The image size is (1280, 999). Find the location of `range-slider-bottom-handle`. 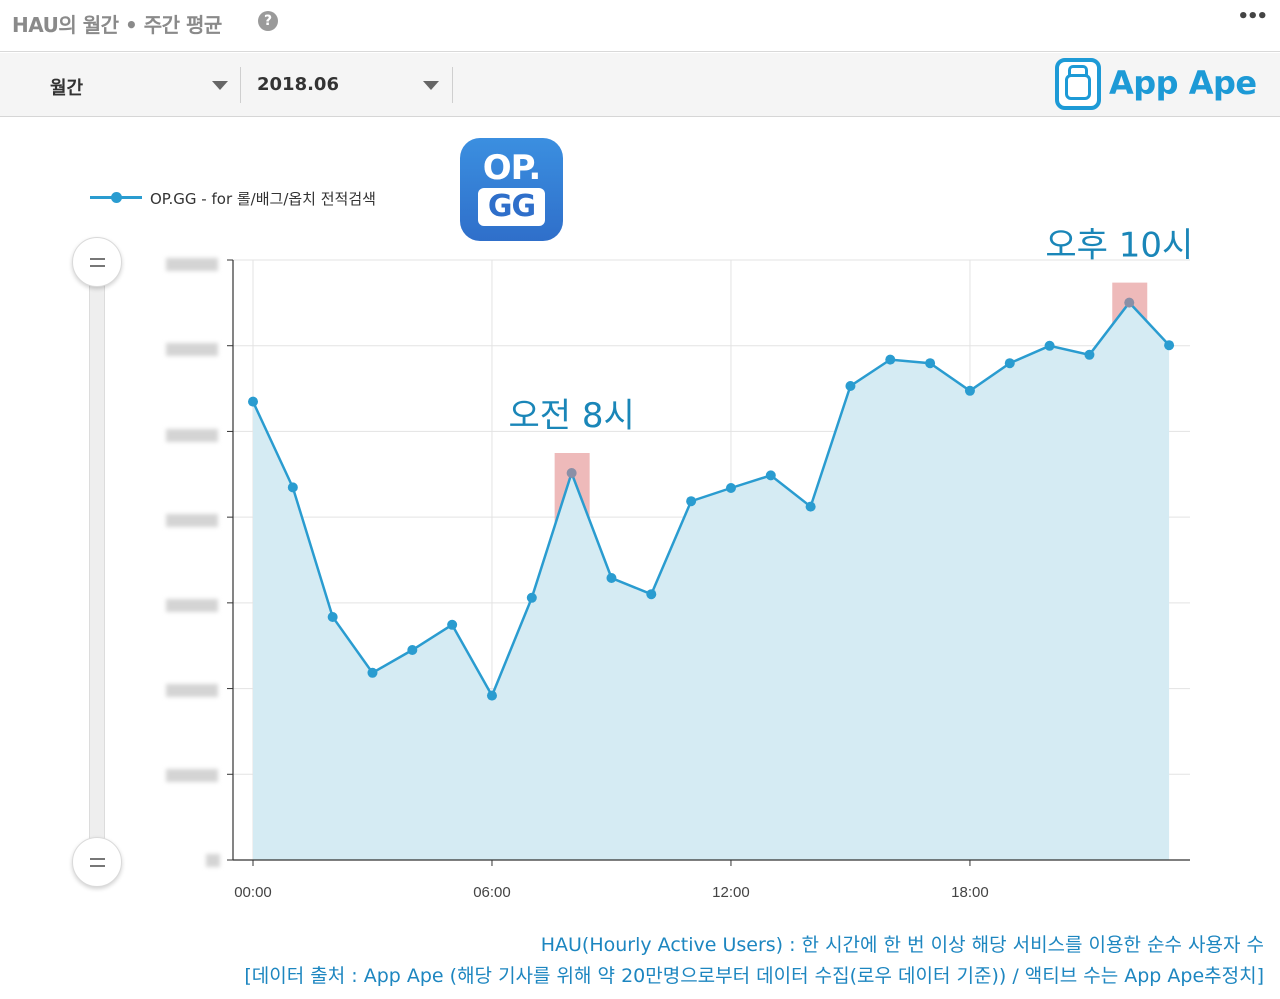

range-slider-bottom-handle is located at coordinates (97, 862).